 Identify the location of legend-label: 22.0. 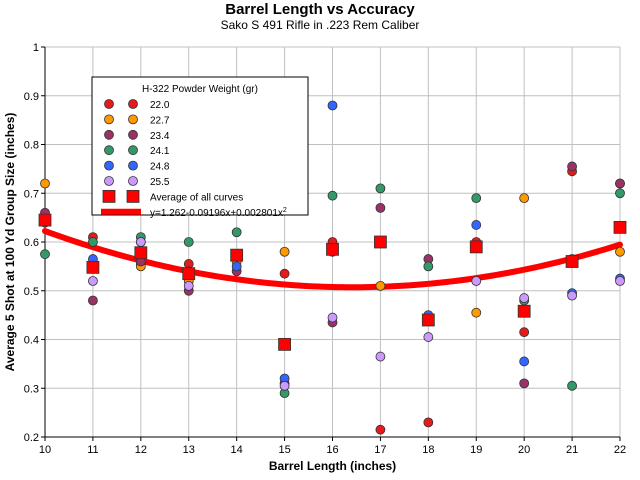
(160, 105).